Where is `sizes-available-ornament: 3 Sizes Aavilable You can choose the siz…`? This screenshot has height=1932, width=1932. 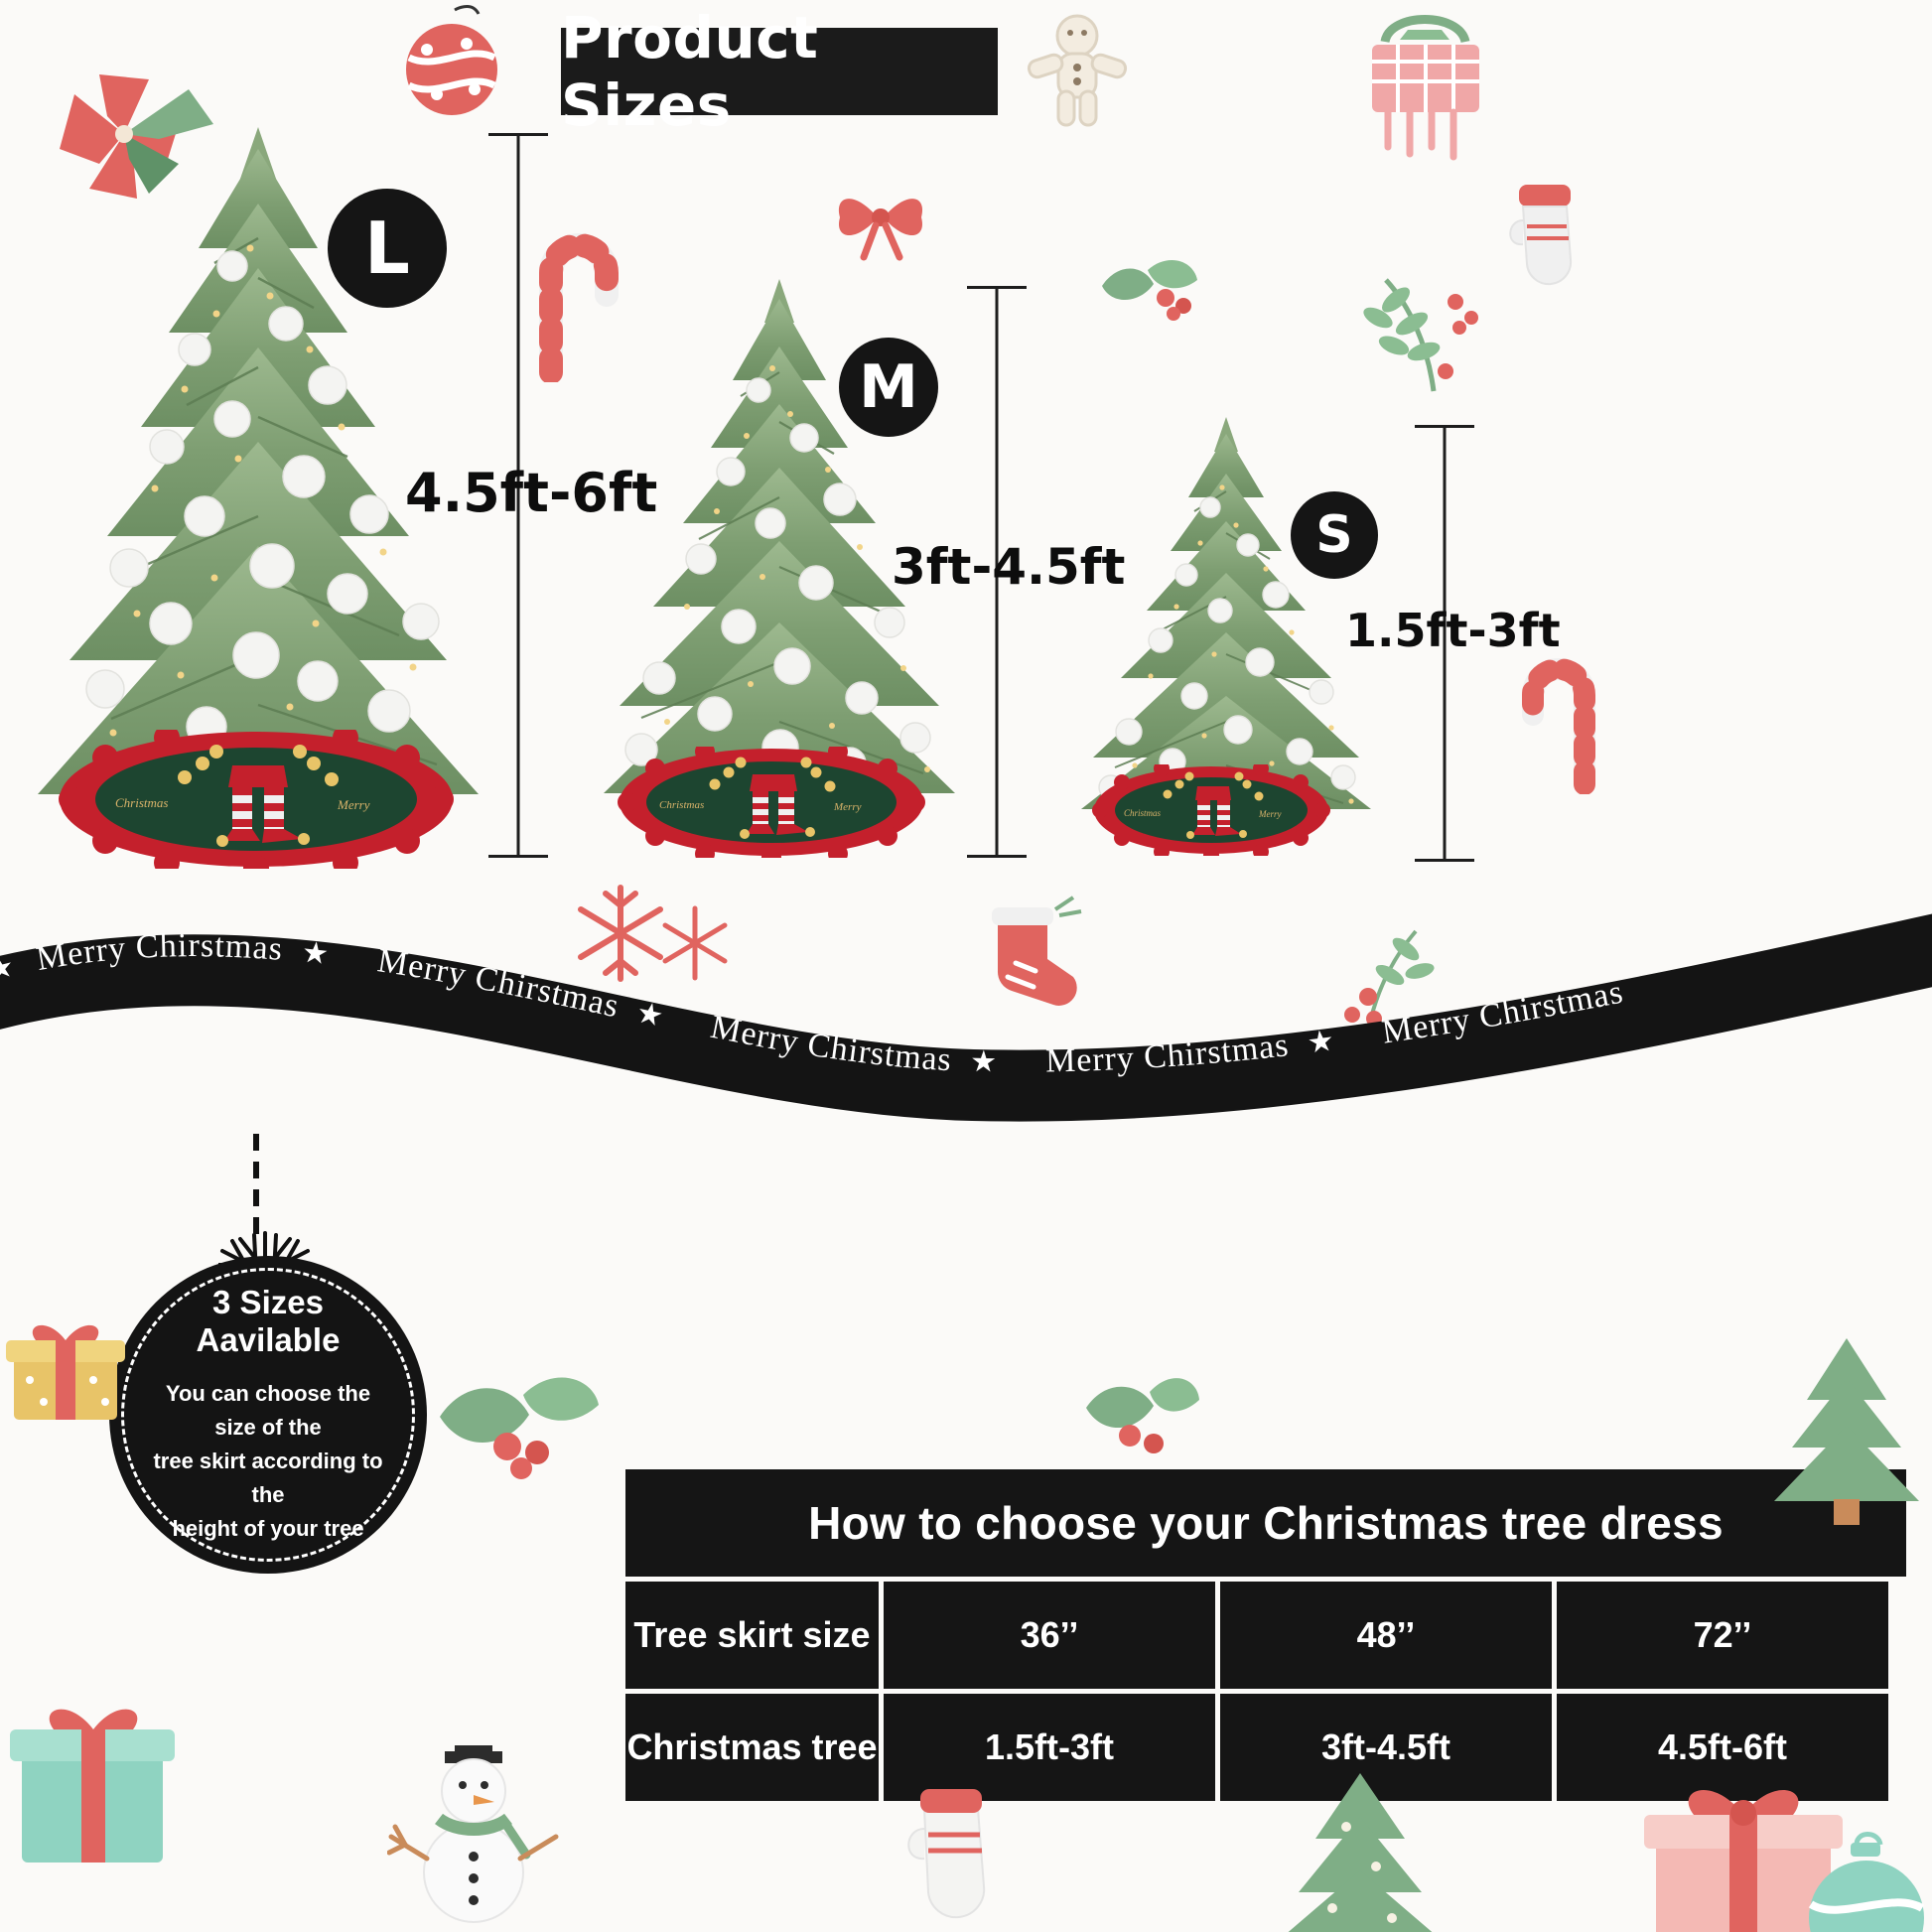 sizes-available-ornament: 3 Sizes Aavilable You can choose the siz… is located at coordinates (268, 1410).